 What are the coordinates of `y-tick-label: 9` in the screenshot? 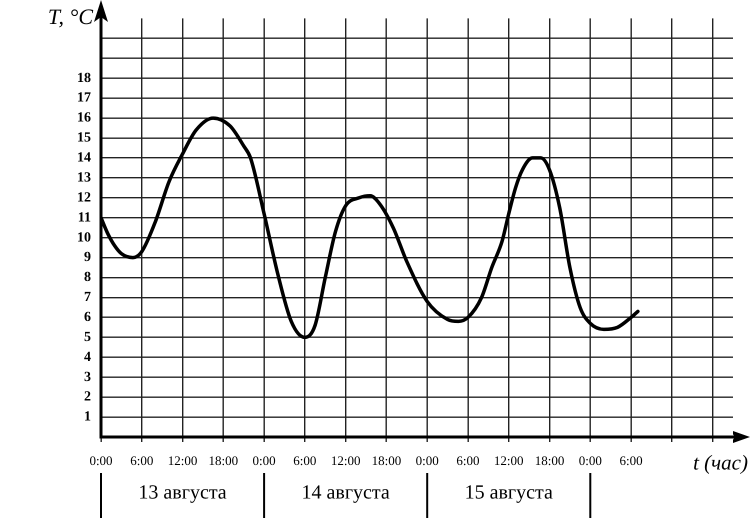 It's located at (87, 258).